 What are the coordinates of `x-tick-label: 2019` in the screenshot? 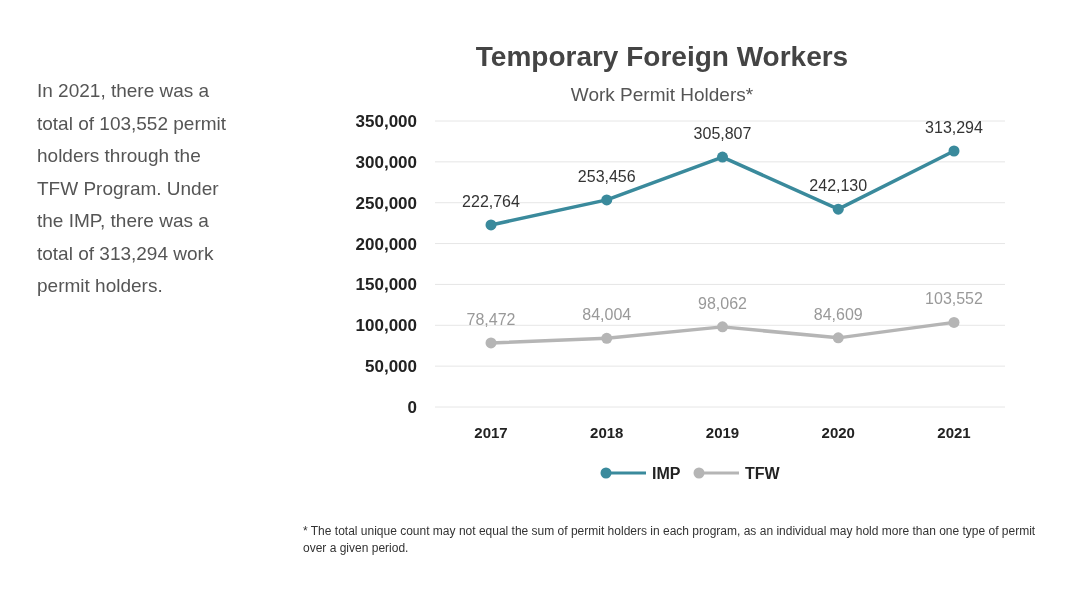 It's located at (722, 432).